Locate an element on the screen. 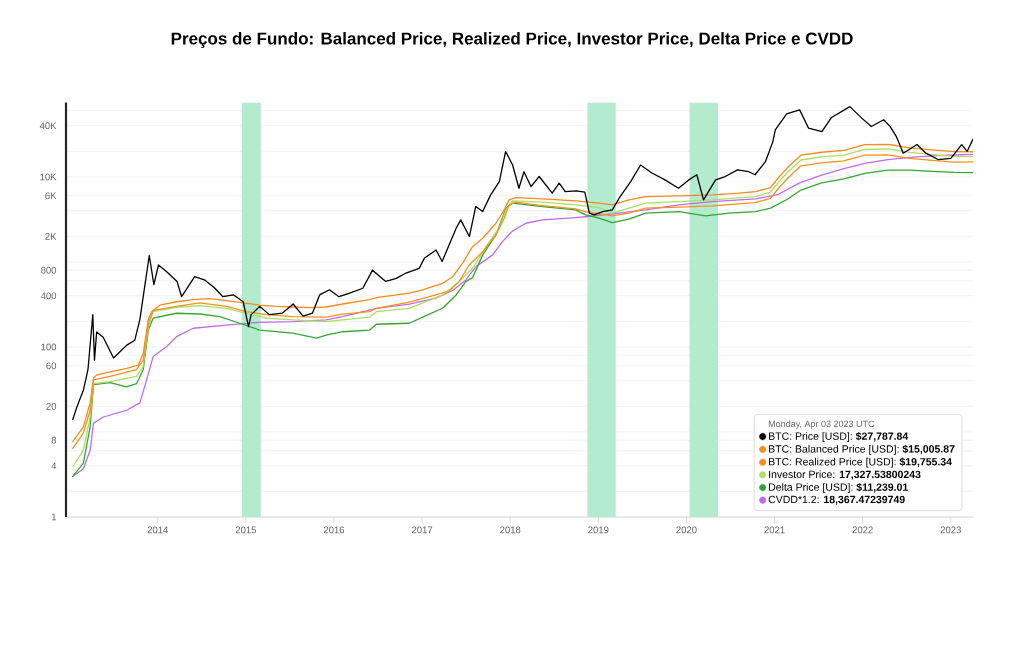  x-tick-label: 2022 is located at coordinates (862, 530).